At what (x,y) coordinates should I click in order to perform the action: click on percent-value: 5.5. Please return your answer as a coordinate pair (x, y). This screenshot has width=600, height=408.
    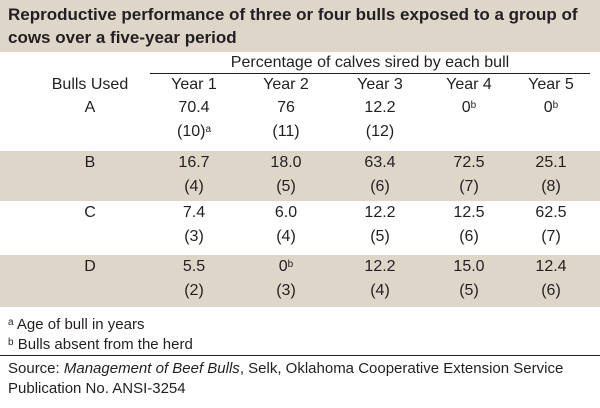
    Looking at the image, I should click on (194, 266).